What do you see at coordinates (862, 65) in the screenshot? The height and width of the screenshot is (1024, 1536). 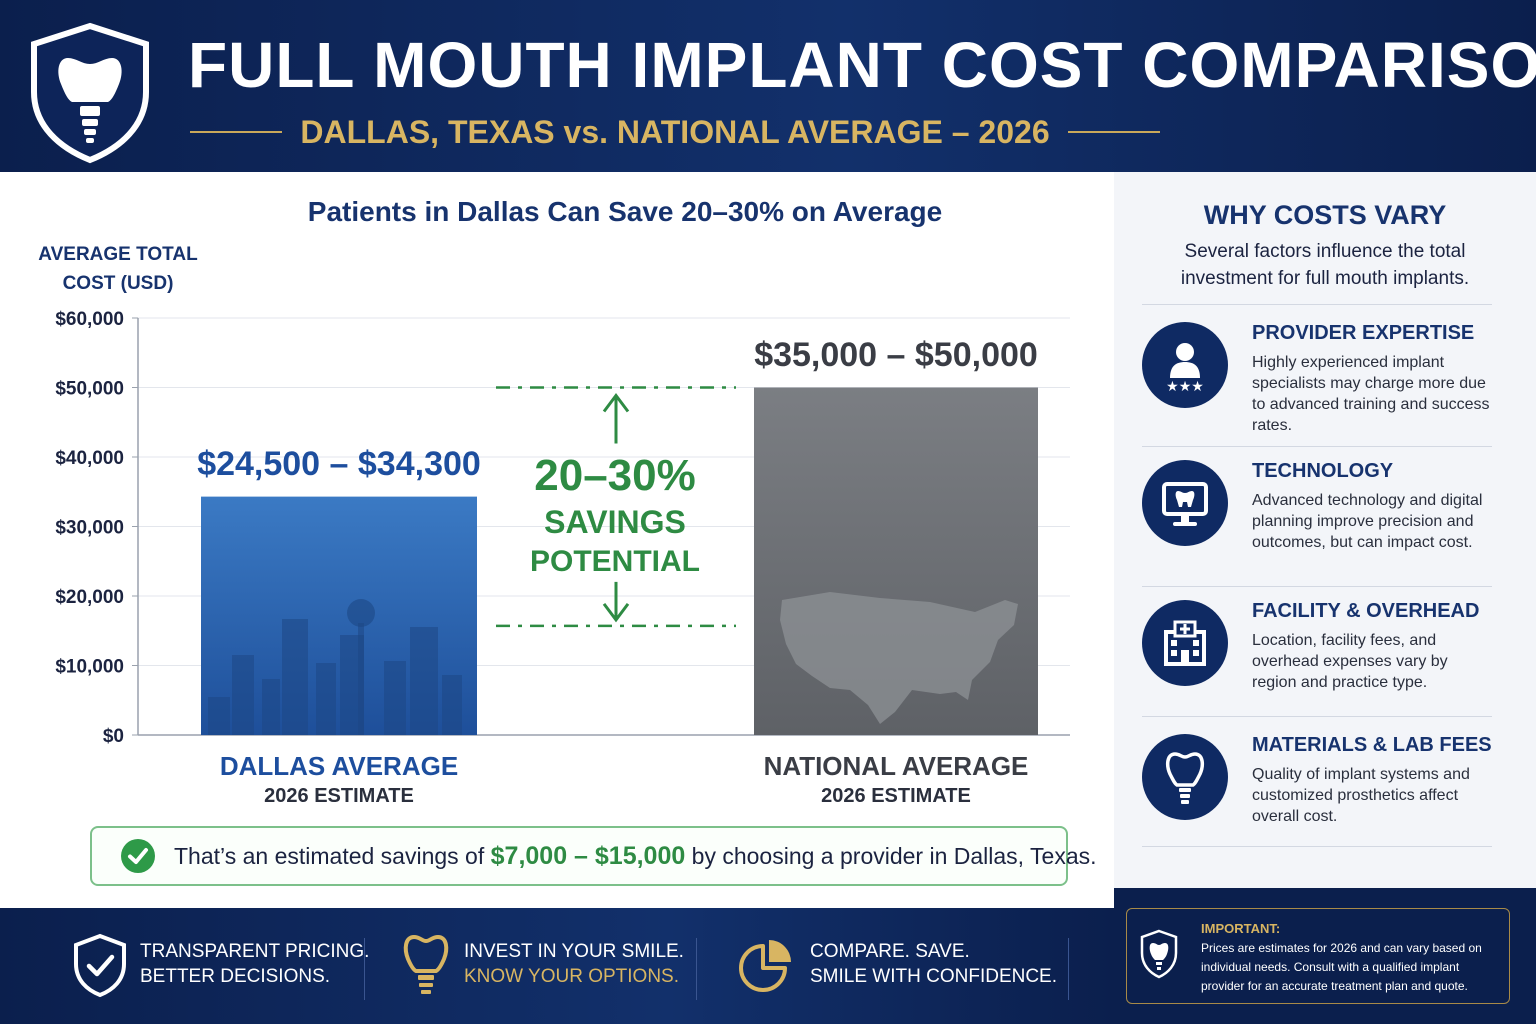 I see `page-title: FULL MOUTH IMPLANT COST COMPARISON` at bounding box center [862, 65].